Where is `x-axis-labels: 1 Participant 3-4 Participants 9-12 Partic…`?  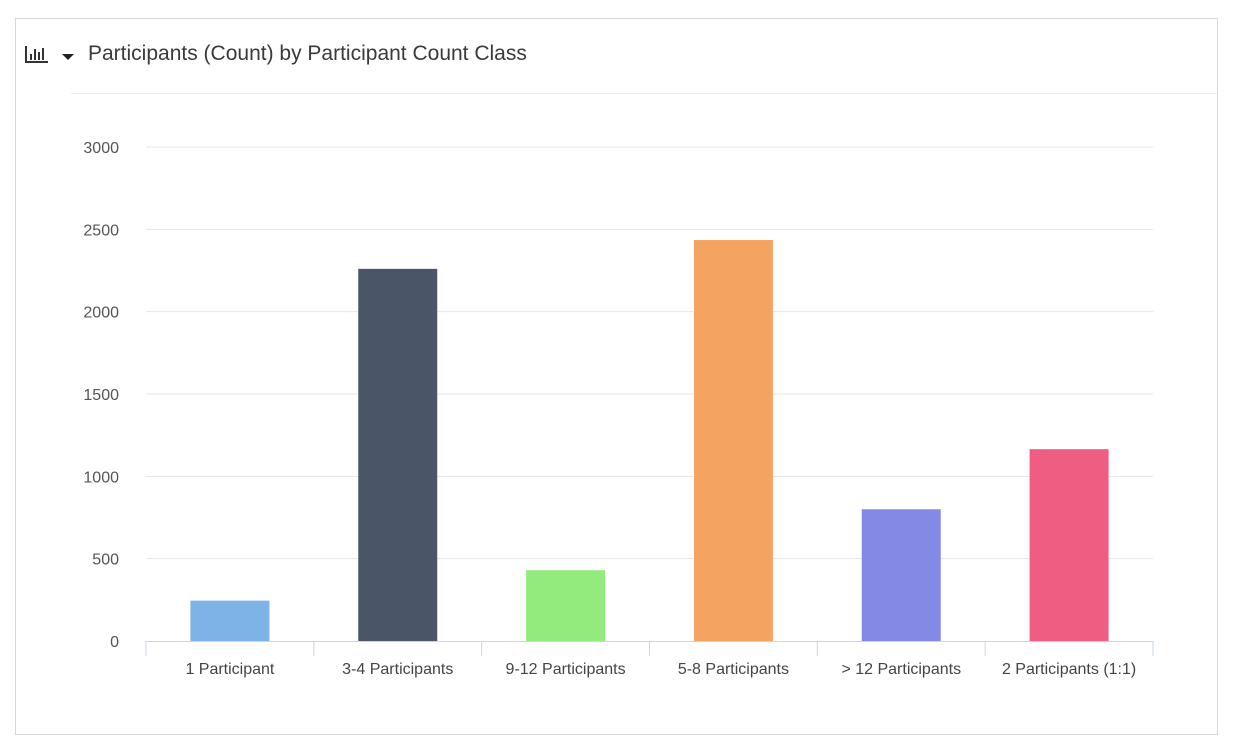 x-axis-labels: 1 Participant 3-4 Participants 9-12 Partic… is located at coordinates (660, 669).